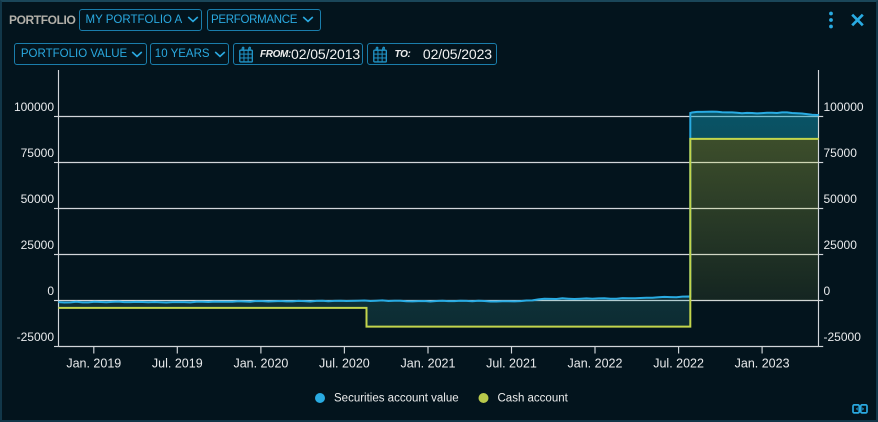 The image size is (878, 422). Describe the element at coordinates (260, 364) in the screenshot. I see `svg-text: Jan. 2020` at that location.